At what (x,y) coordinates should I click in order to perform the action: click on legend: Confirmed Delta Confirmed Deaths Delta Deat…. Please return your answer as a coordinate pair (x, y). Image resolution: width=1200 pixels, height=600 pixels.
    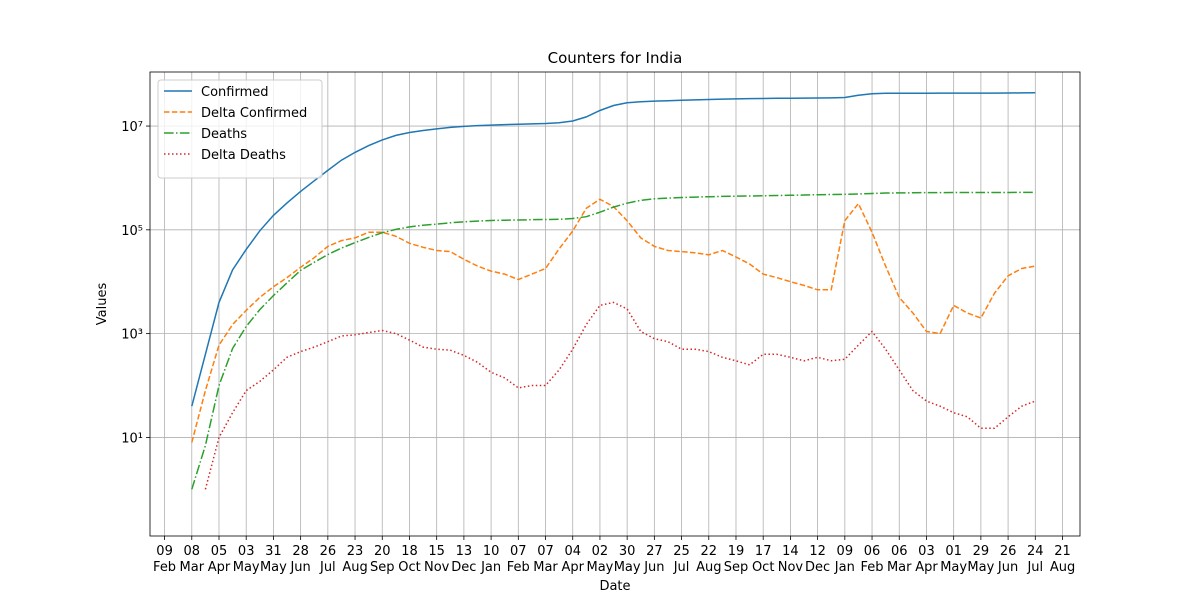
    Looking at the image, I should click on (240, 129).